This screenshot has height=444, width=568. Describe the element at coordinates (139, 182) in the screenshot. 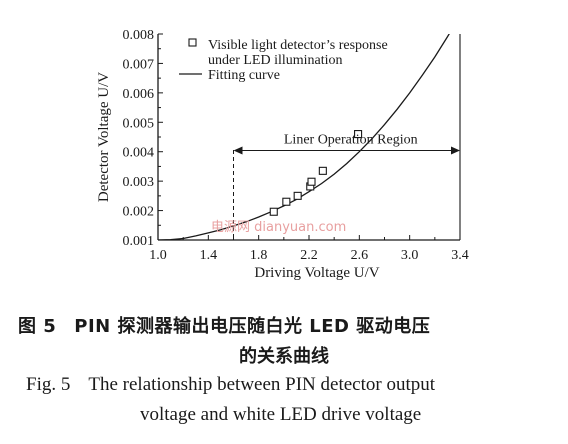

I see `y-tick-label: 0.003` at that location.